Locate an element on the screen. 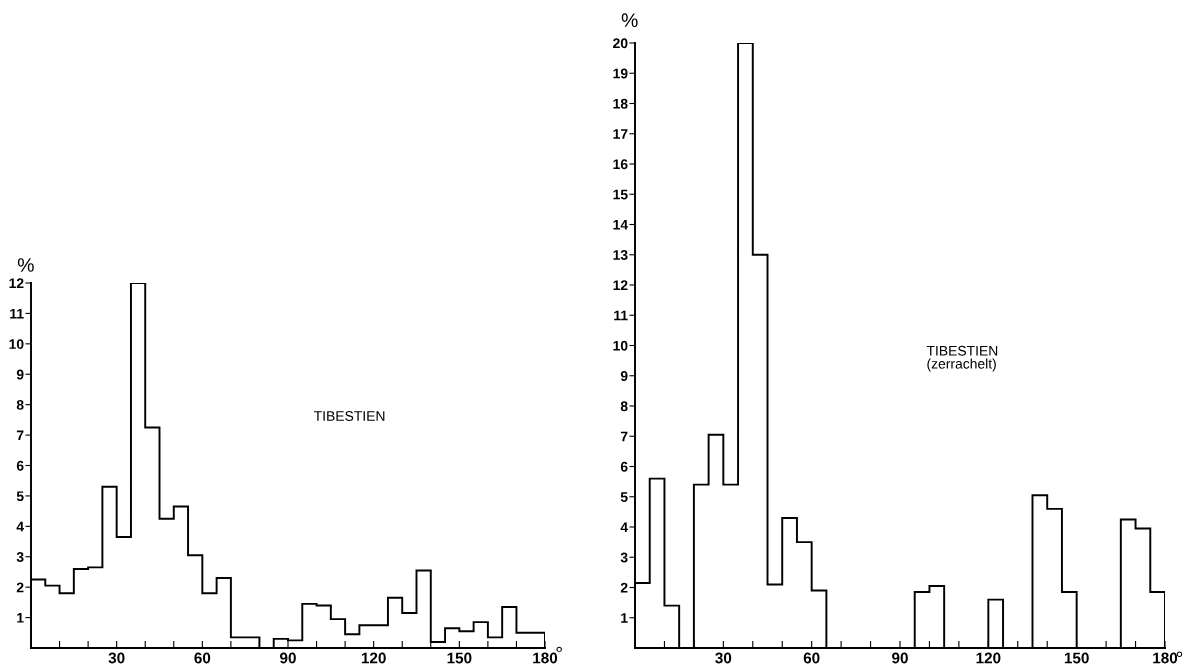  y-tick-label: 19 is located at coordinates (620, 73).